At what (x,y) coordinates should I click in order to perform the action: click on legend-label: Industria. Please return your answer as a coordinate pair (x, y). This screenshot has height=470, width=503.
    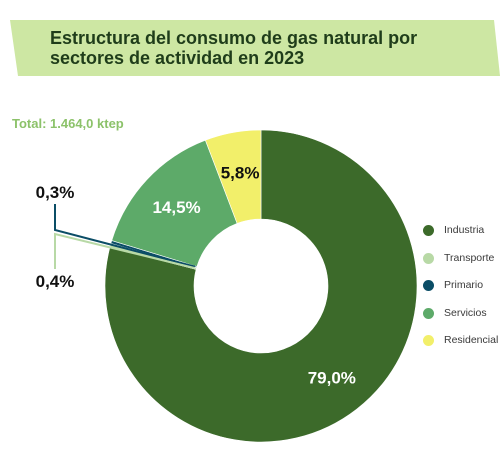
    Looking at the image, I should click on (464, 230).